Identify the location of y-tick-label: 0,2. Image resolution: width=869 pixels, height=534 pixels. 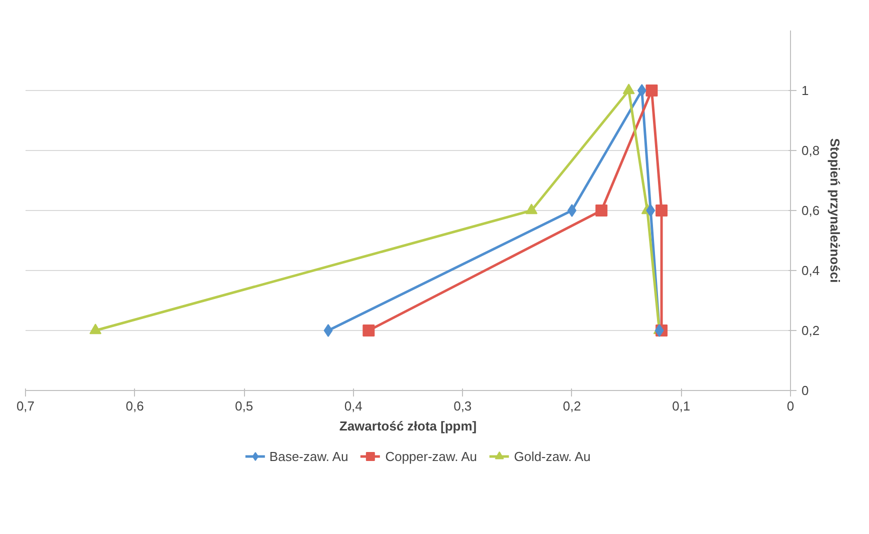
(811, 330).